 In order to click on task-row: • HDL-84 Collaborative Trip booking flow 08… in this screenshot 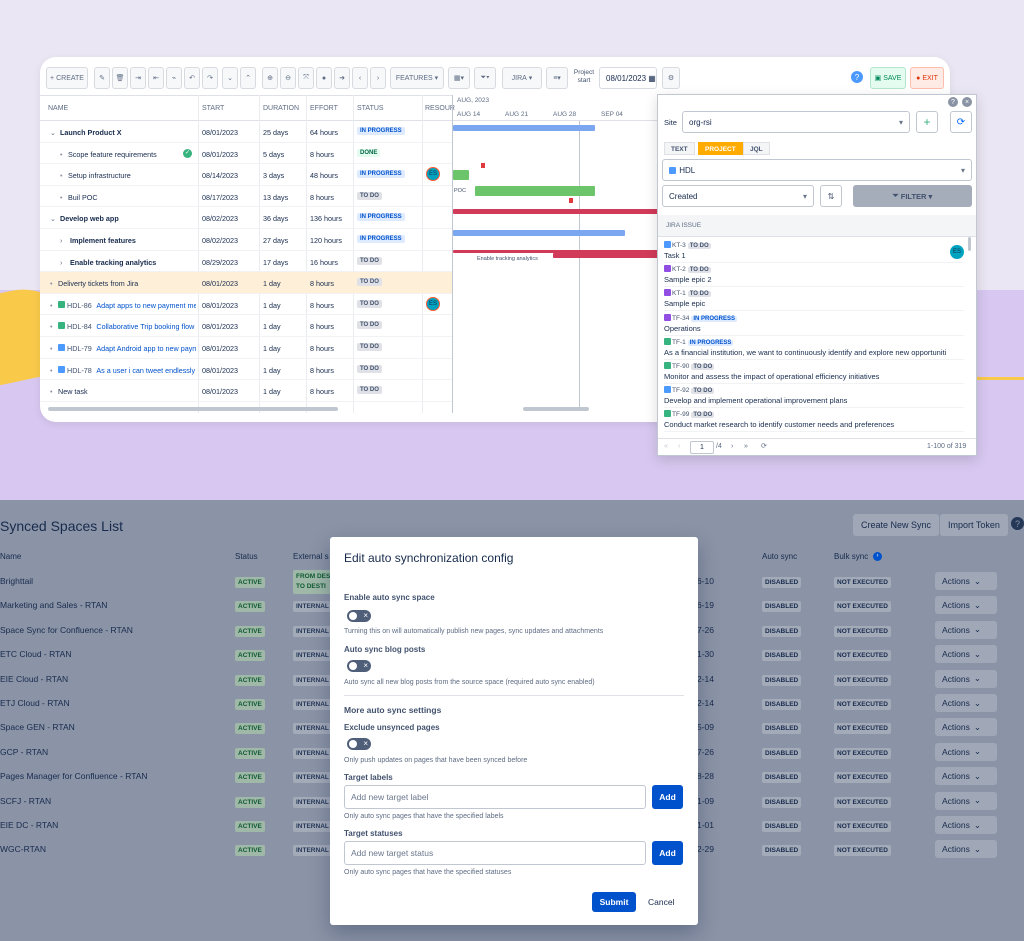, I will do `click(246, 326)`.